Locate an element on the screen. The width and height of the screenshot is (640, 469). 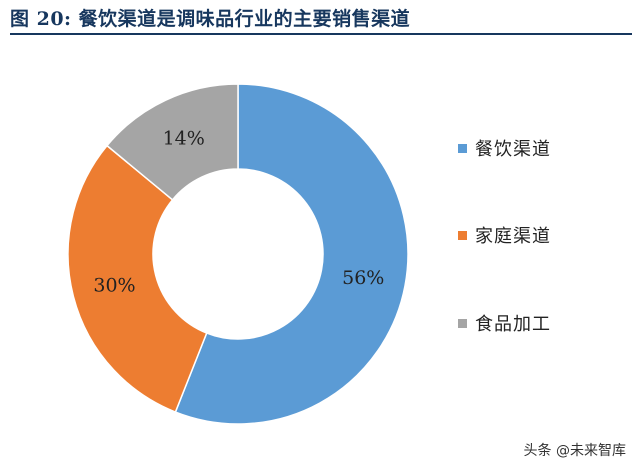
donut-slice-household is located at coordinates (137, 279).